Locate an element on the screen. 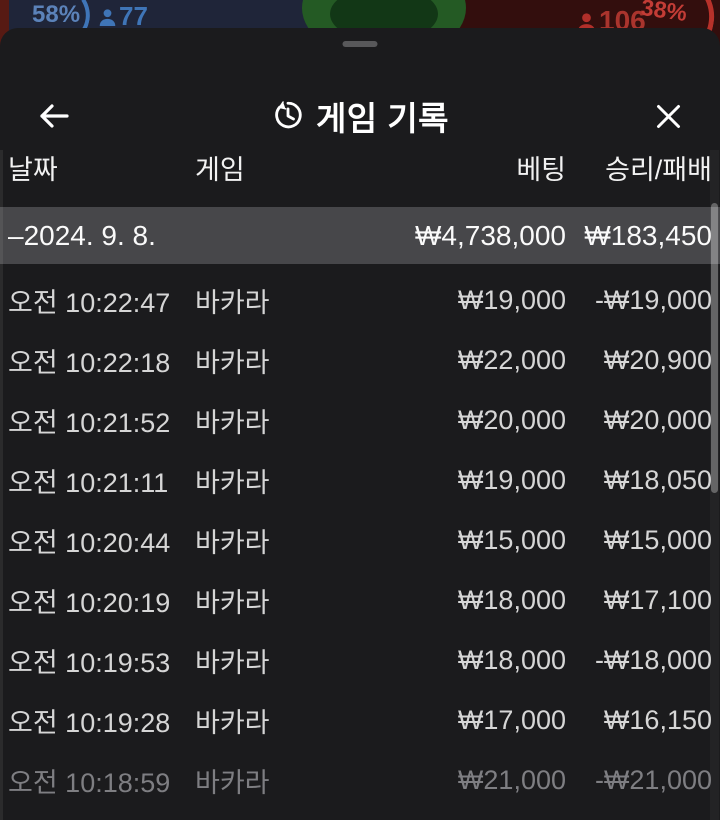 The height and width of the screenshot is (820, 720). cell-betting: ₩20,000 is located at coordinates (511, 419).